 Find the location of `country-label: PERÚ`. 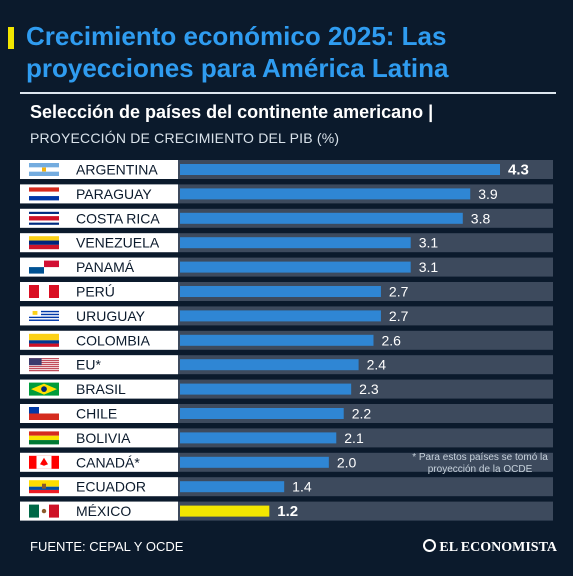

country-label: PERÚ is located at coordinates (95, 292).